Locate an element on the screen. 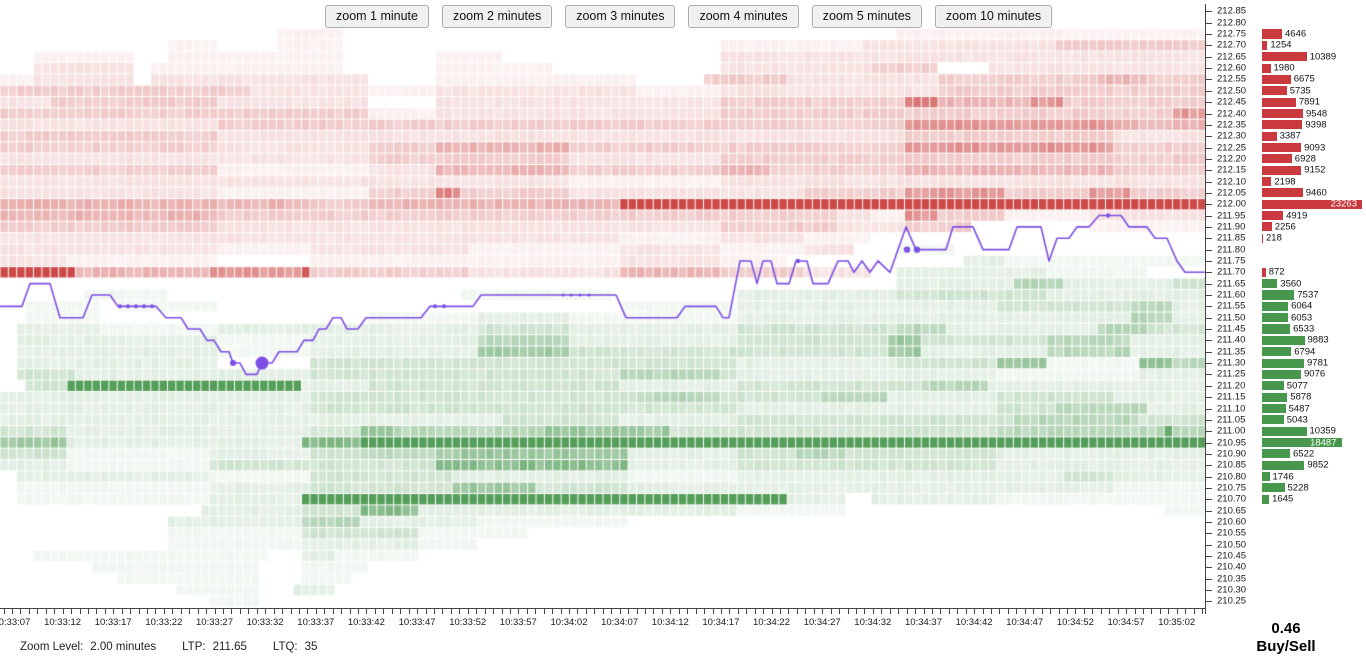  time-tick-label: 10:33:17 is located at coordinates (113, 622).